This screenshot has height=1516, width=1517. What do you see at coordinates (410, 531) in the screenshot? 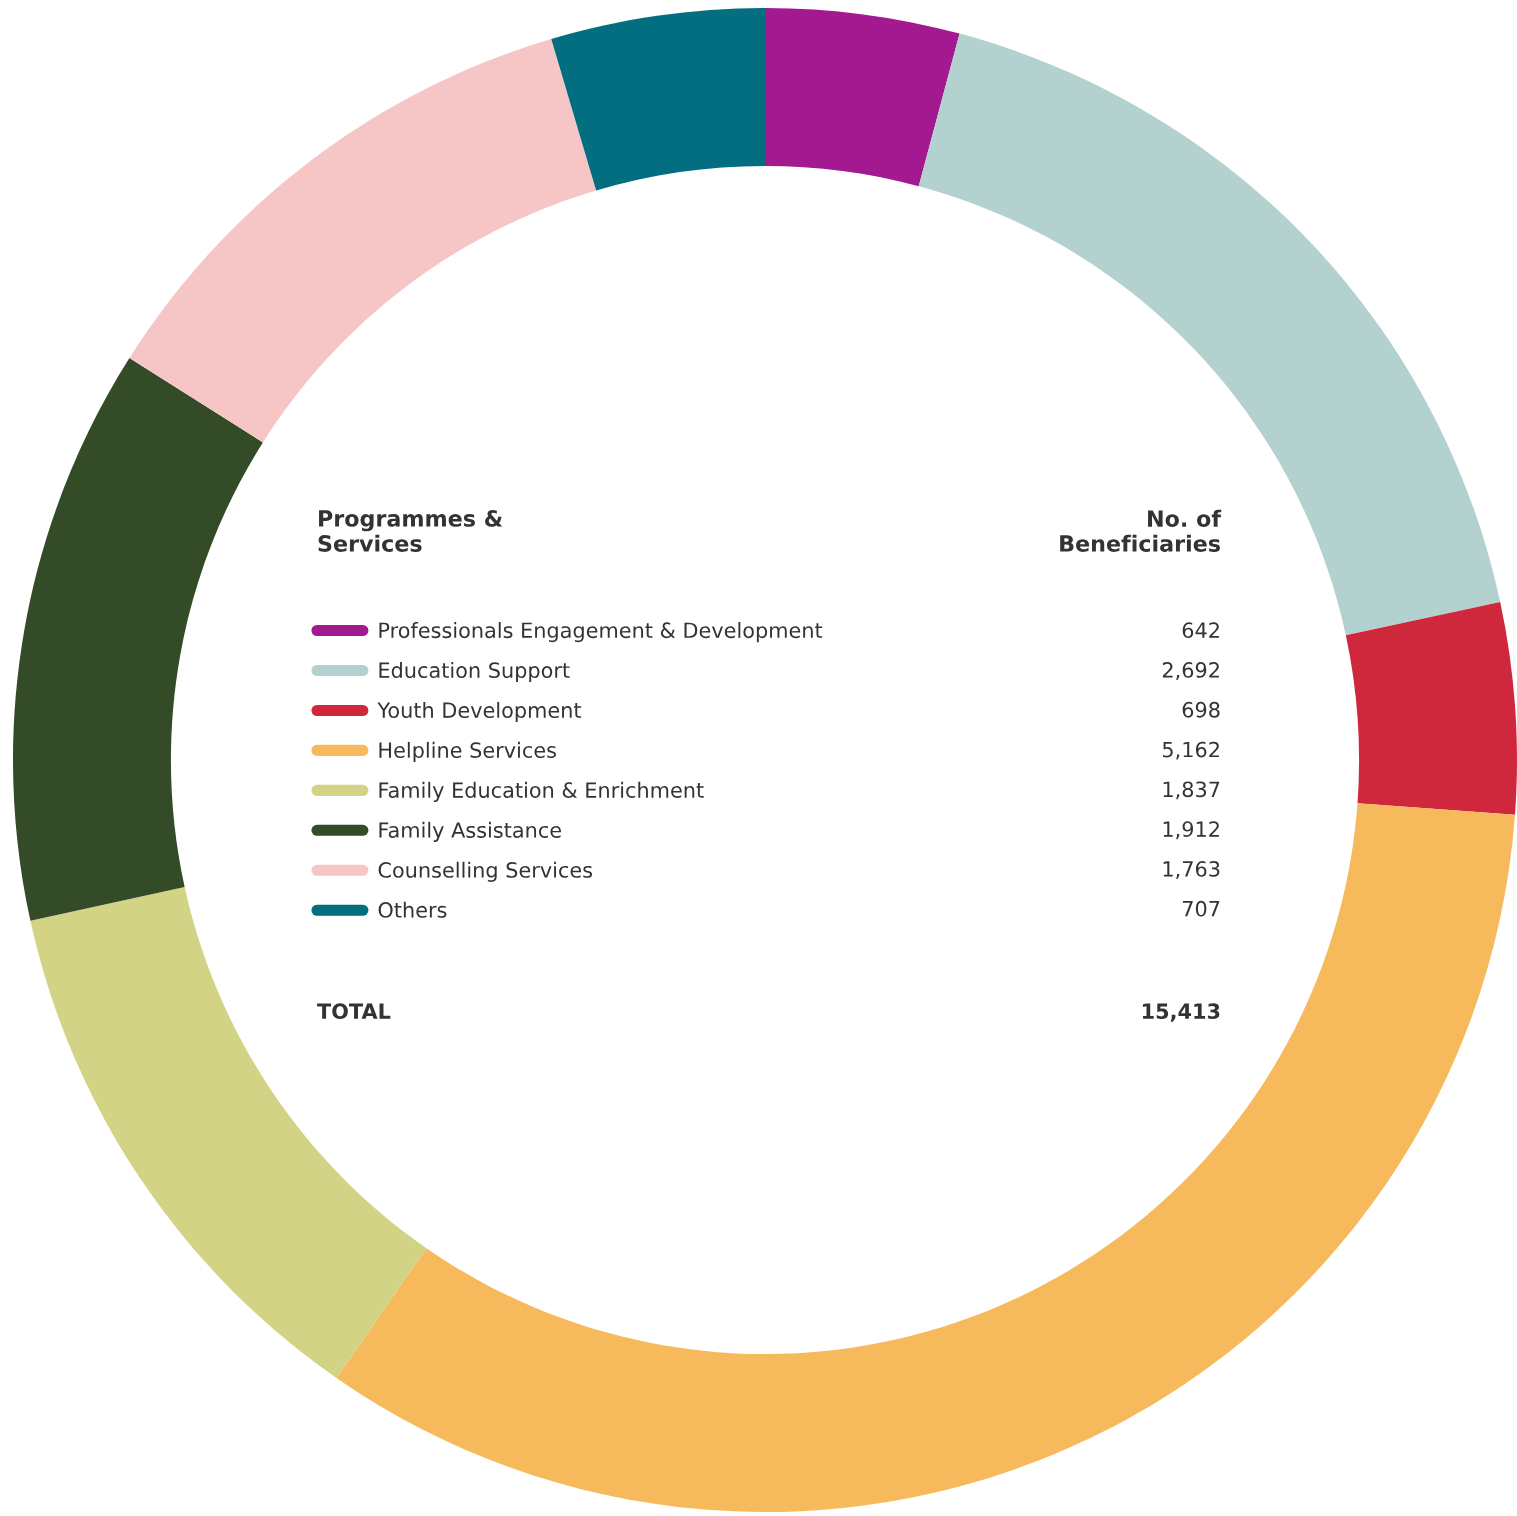
I see `legend-title: Programmes & Services` at bounding box center [410, 531].